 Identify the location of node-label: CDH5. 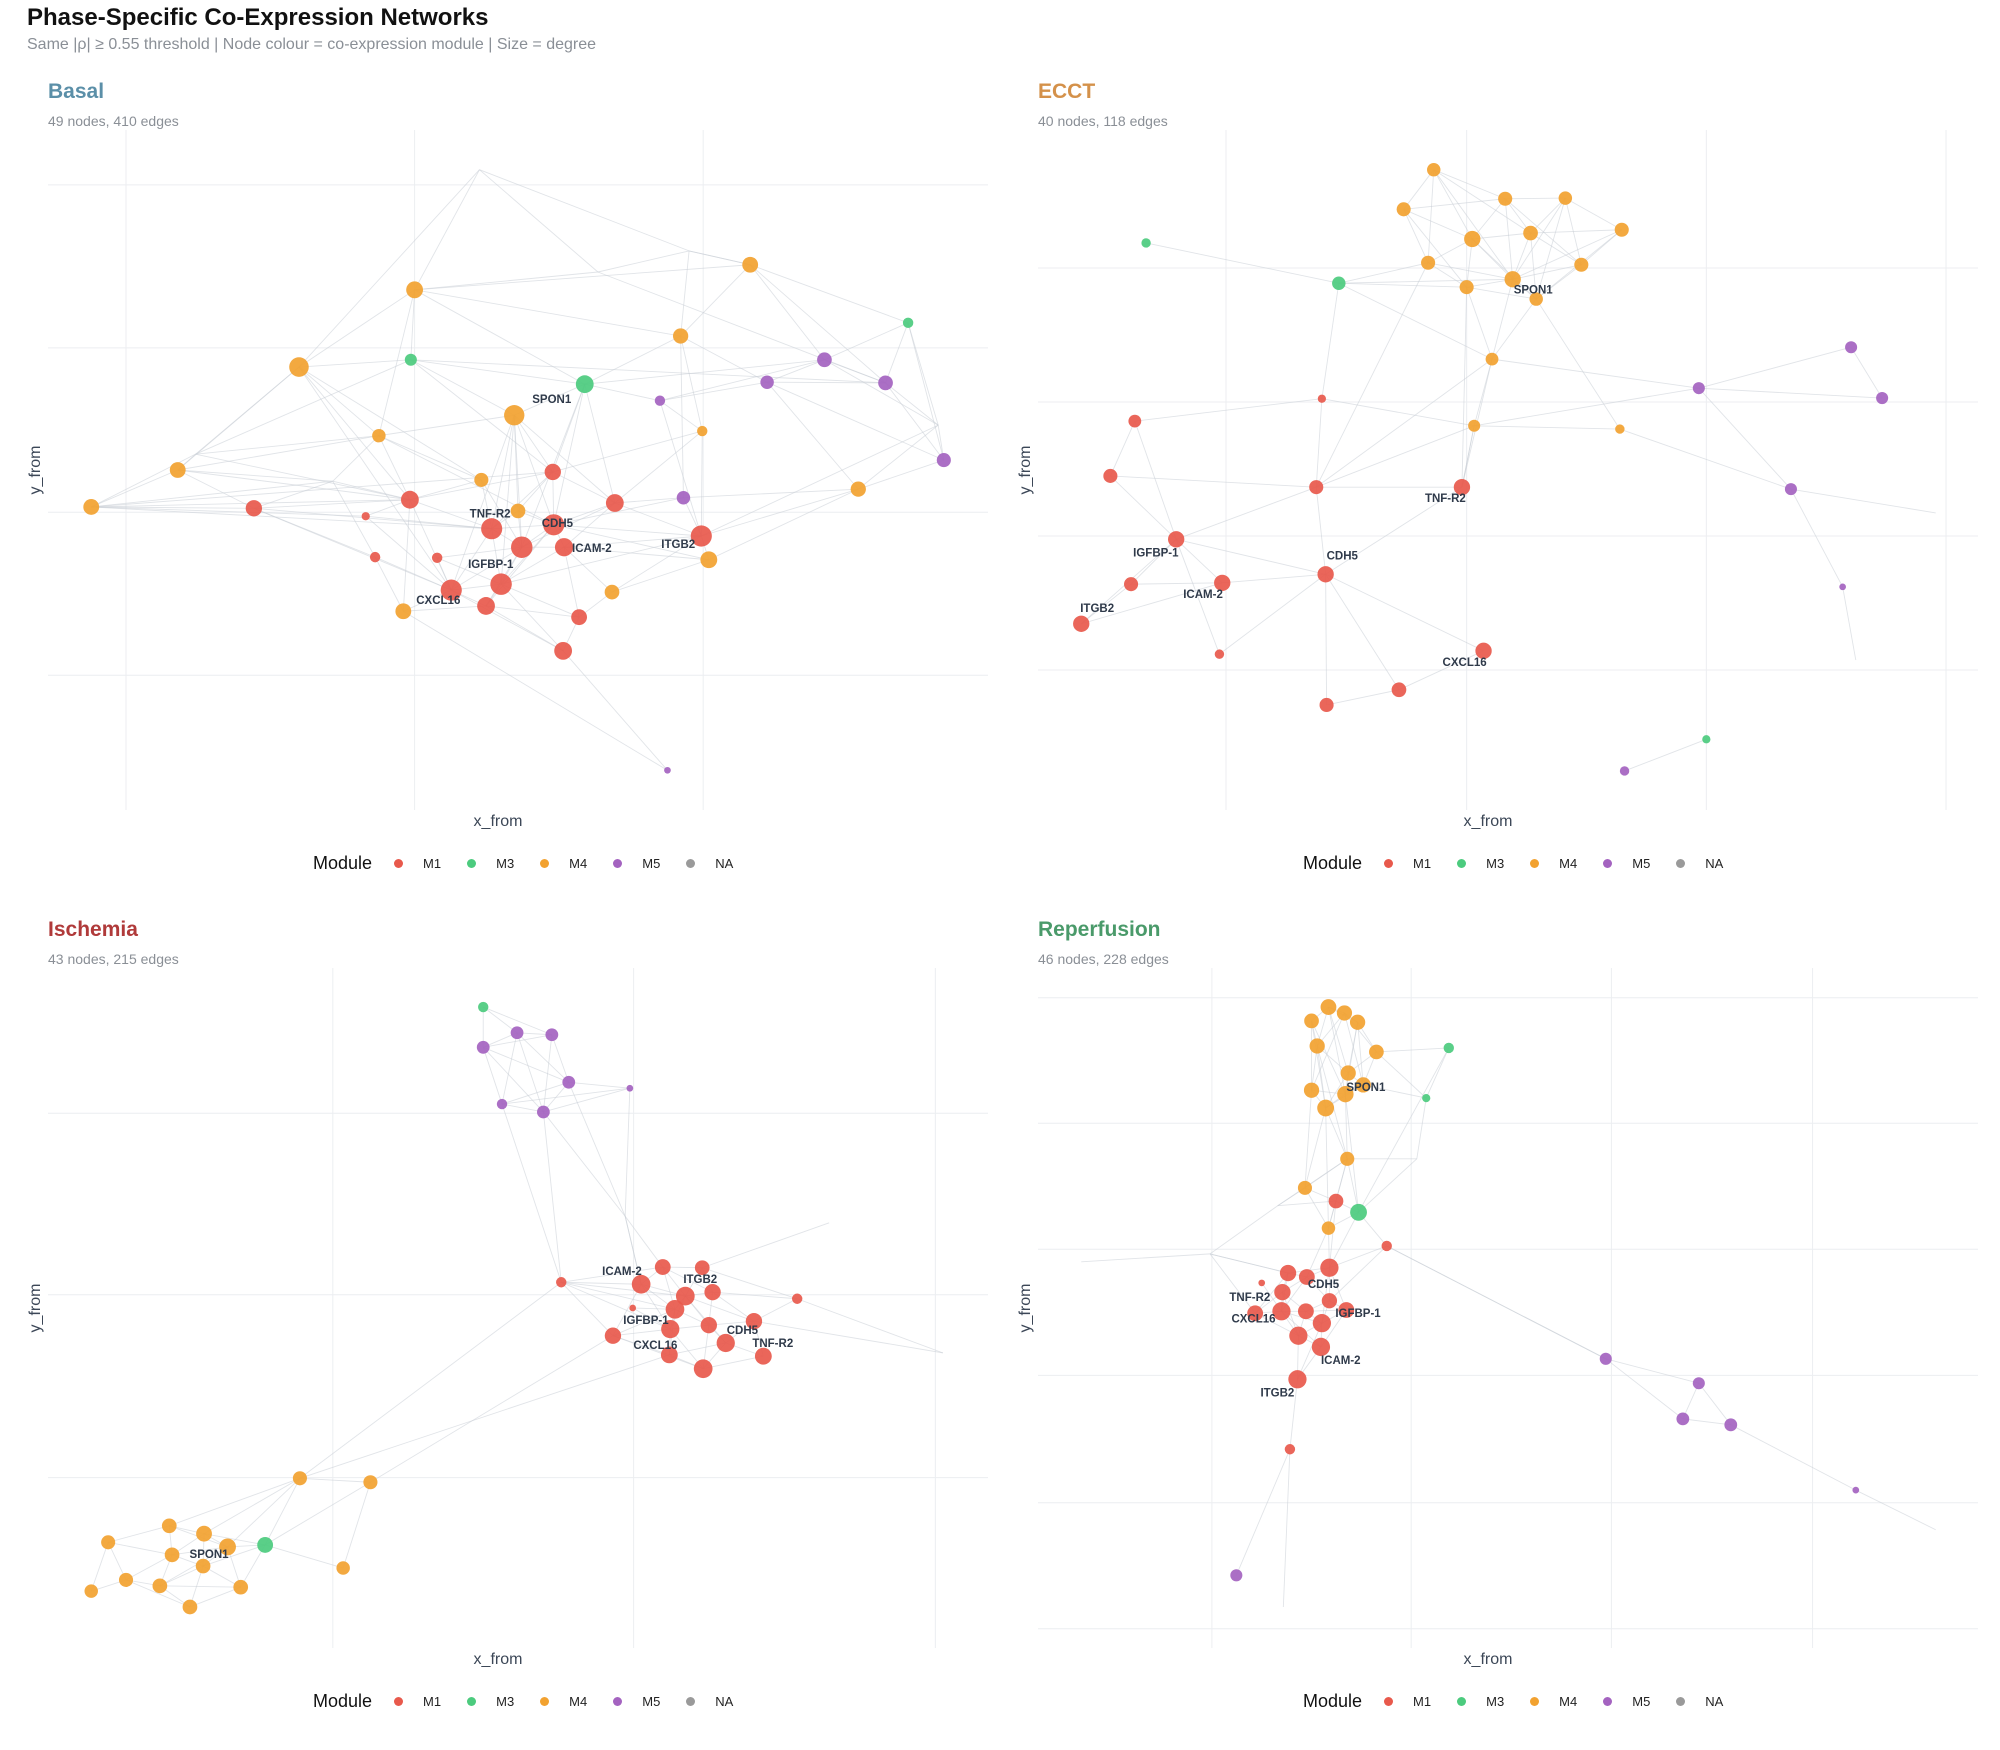
(743, 1331).